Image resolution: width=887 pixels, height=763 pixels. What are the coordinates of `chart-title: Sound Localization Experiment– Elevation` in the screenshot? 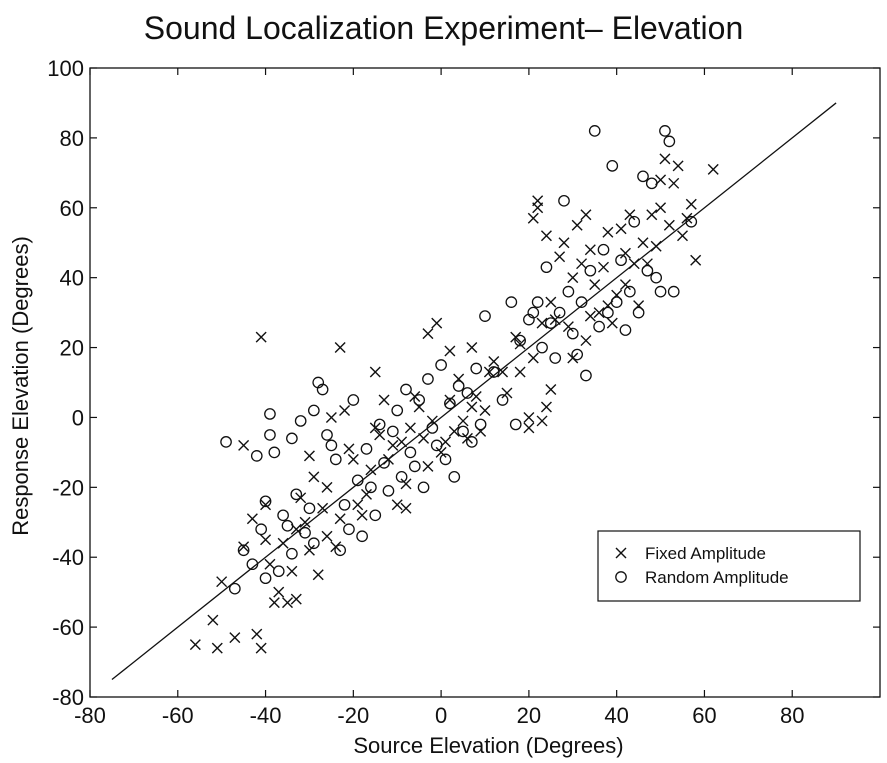 It's located at (443, 28).